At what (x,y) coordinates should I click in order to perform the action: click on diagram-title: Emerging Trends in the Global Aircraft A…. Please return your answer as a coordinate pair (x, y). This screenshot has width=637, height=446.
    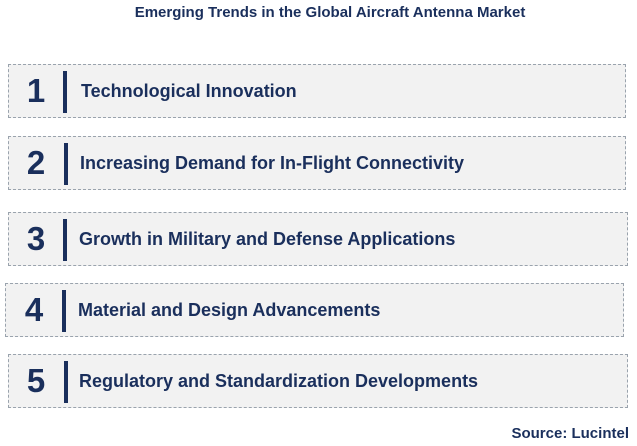
    Looking at the image, I should click on (330, 12).